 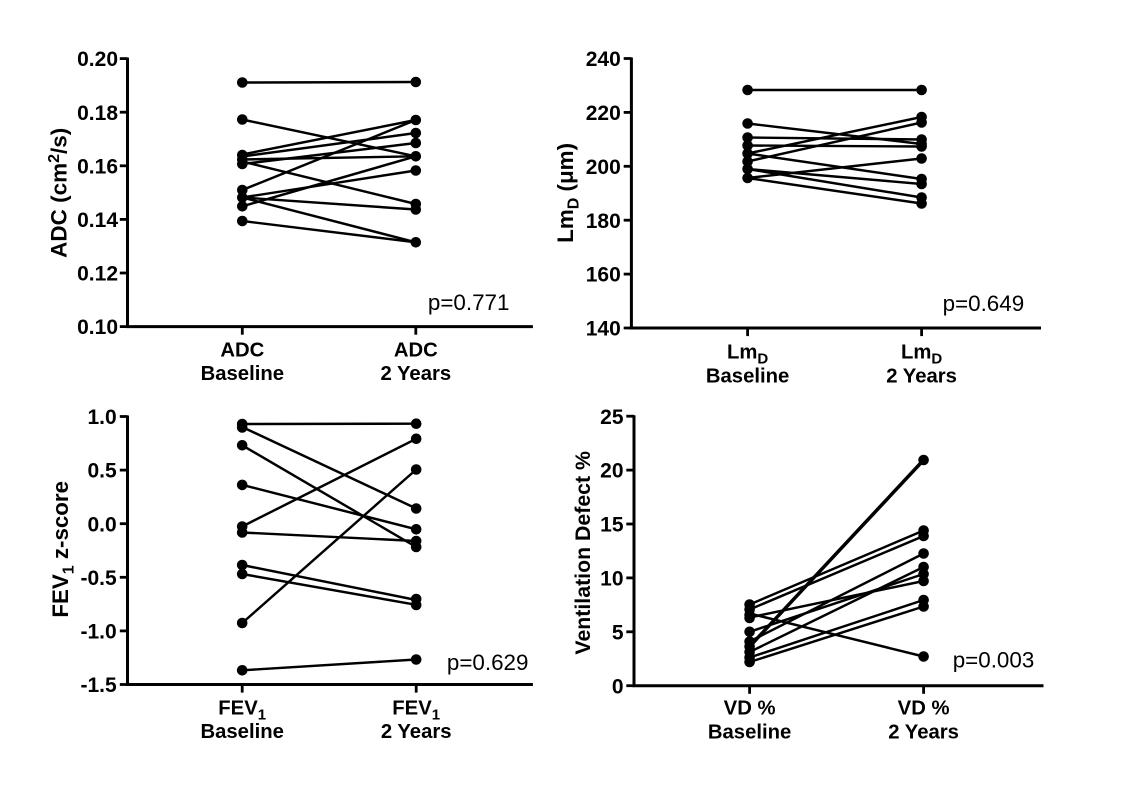 I want to click on svg-text: 10, so click(x=611, y=578).